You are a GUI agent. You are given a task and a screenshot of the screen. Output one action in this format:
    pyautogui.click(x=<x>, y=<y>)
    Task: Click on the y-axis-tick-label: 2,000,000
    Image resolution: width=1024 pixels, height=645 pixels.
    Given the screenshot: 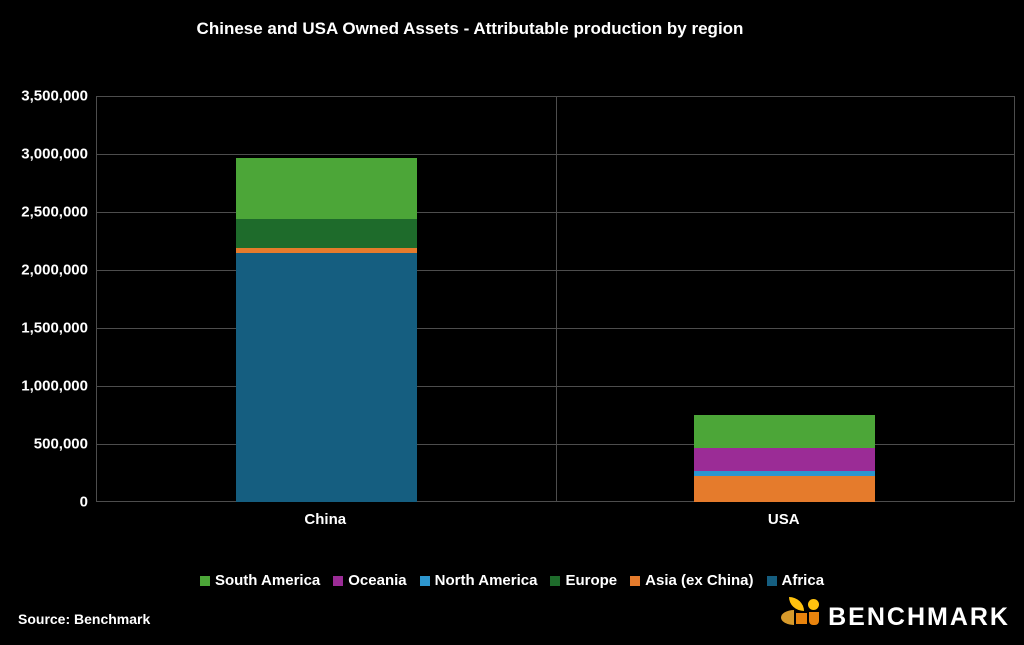 What is the action you would take?
    pyautogui.click(x=54, y=270)
    